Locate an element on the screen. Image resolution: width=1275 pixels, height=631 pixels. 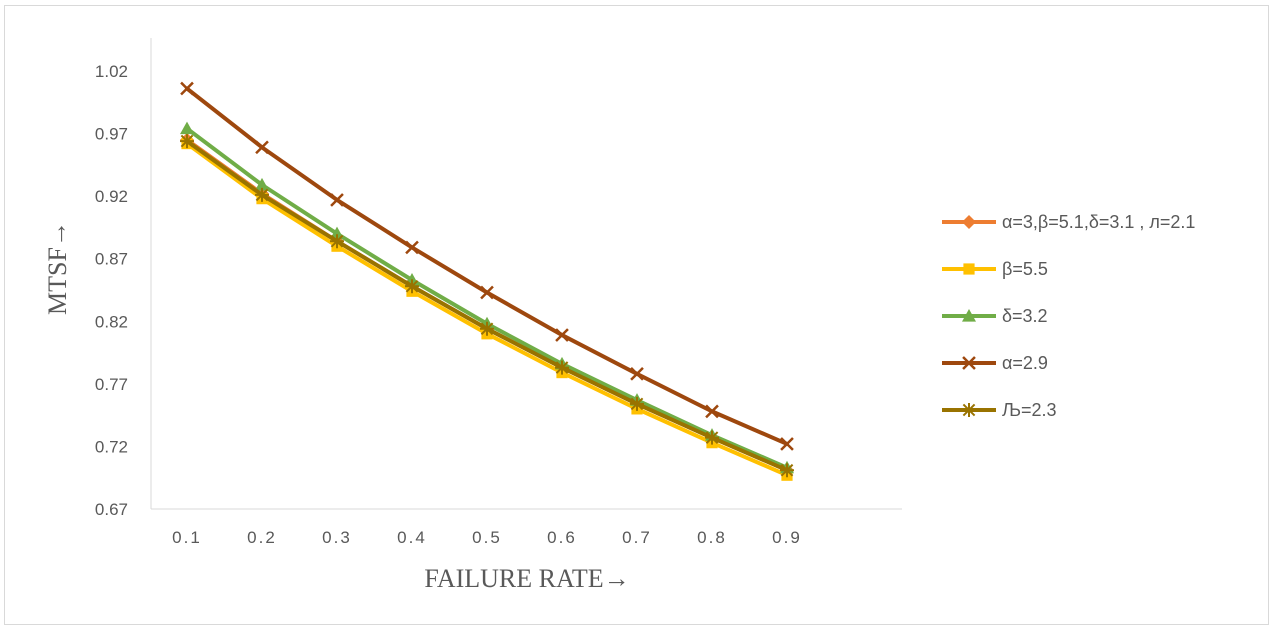
legend-label: Љ=2.3 is located at coordinates (1029, 410).